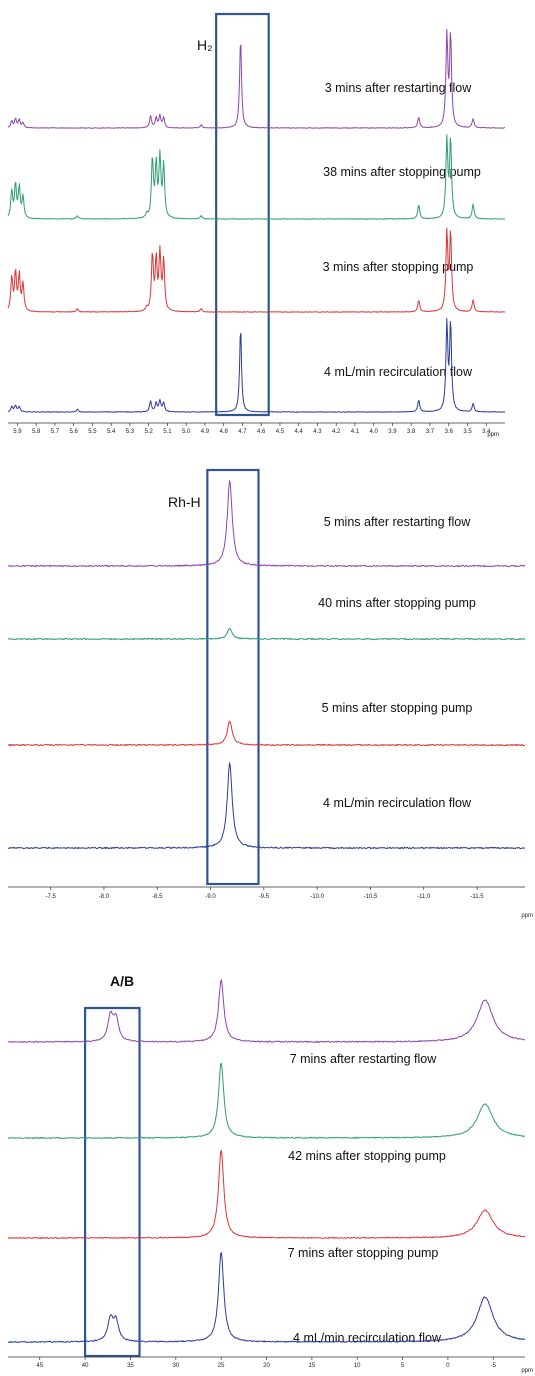  I want to click on x-tick-label: 3.7, so click(430, 432).